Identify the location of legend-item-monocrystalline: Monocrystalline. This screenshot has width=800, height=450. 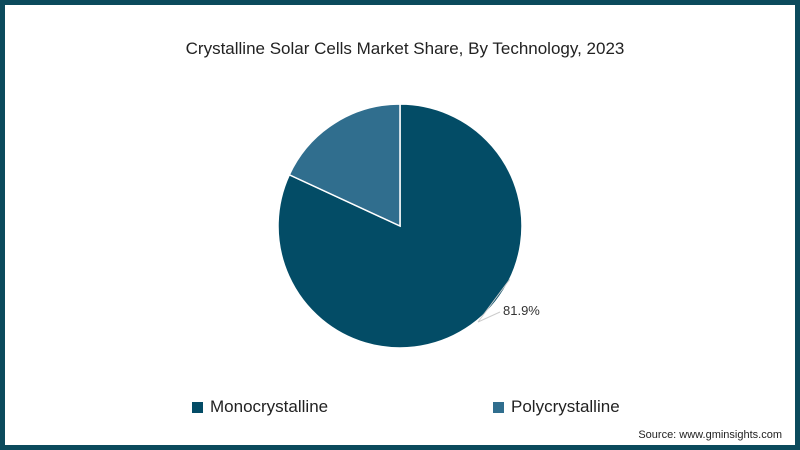
(260, 407).